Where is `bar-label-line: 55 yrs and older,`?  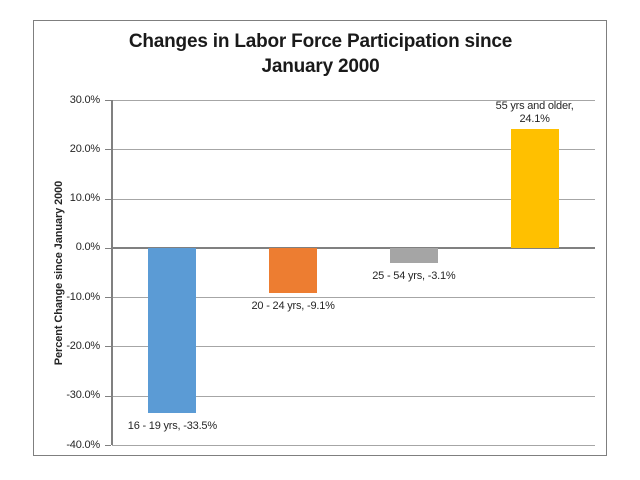 bar-label-line: 55 yrs and older, is located at coordinates (534, 106).